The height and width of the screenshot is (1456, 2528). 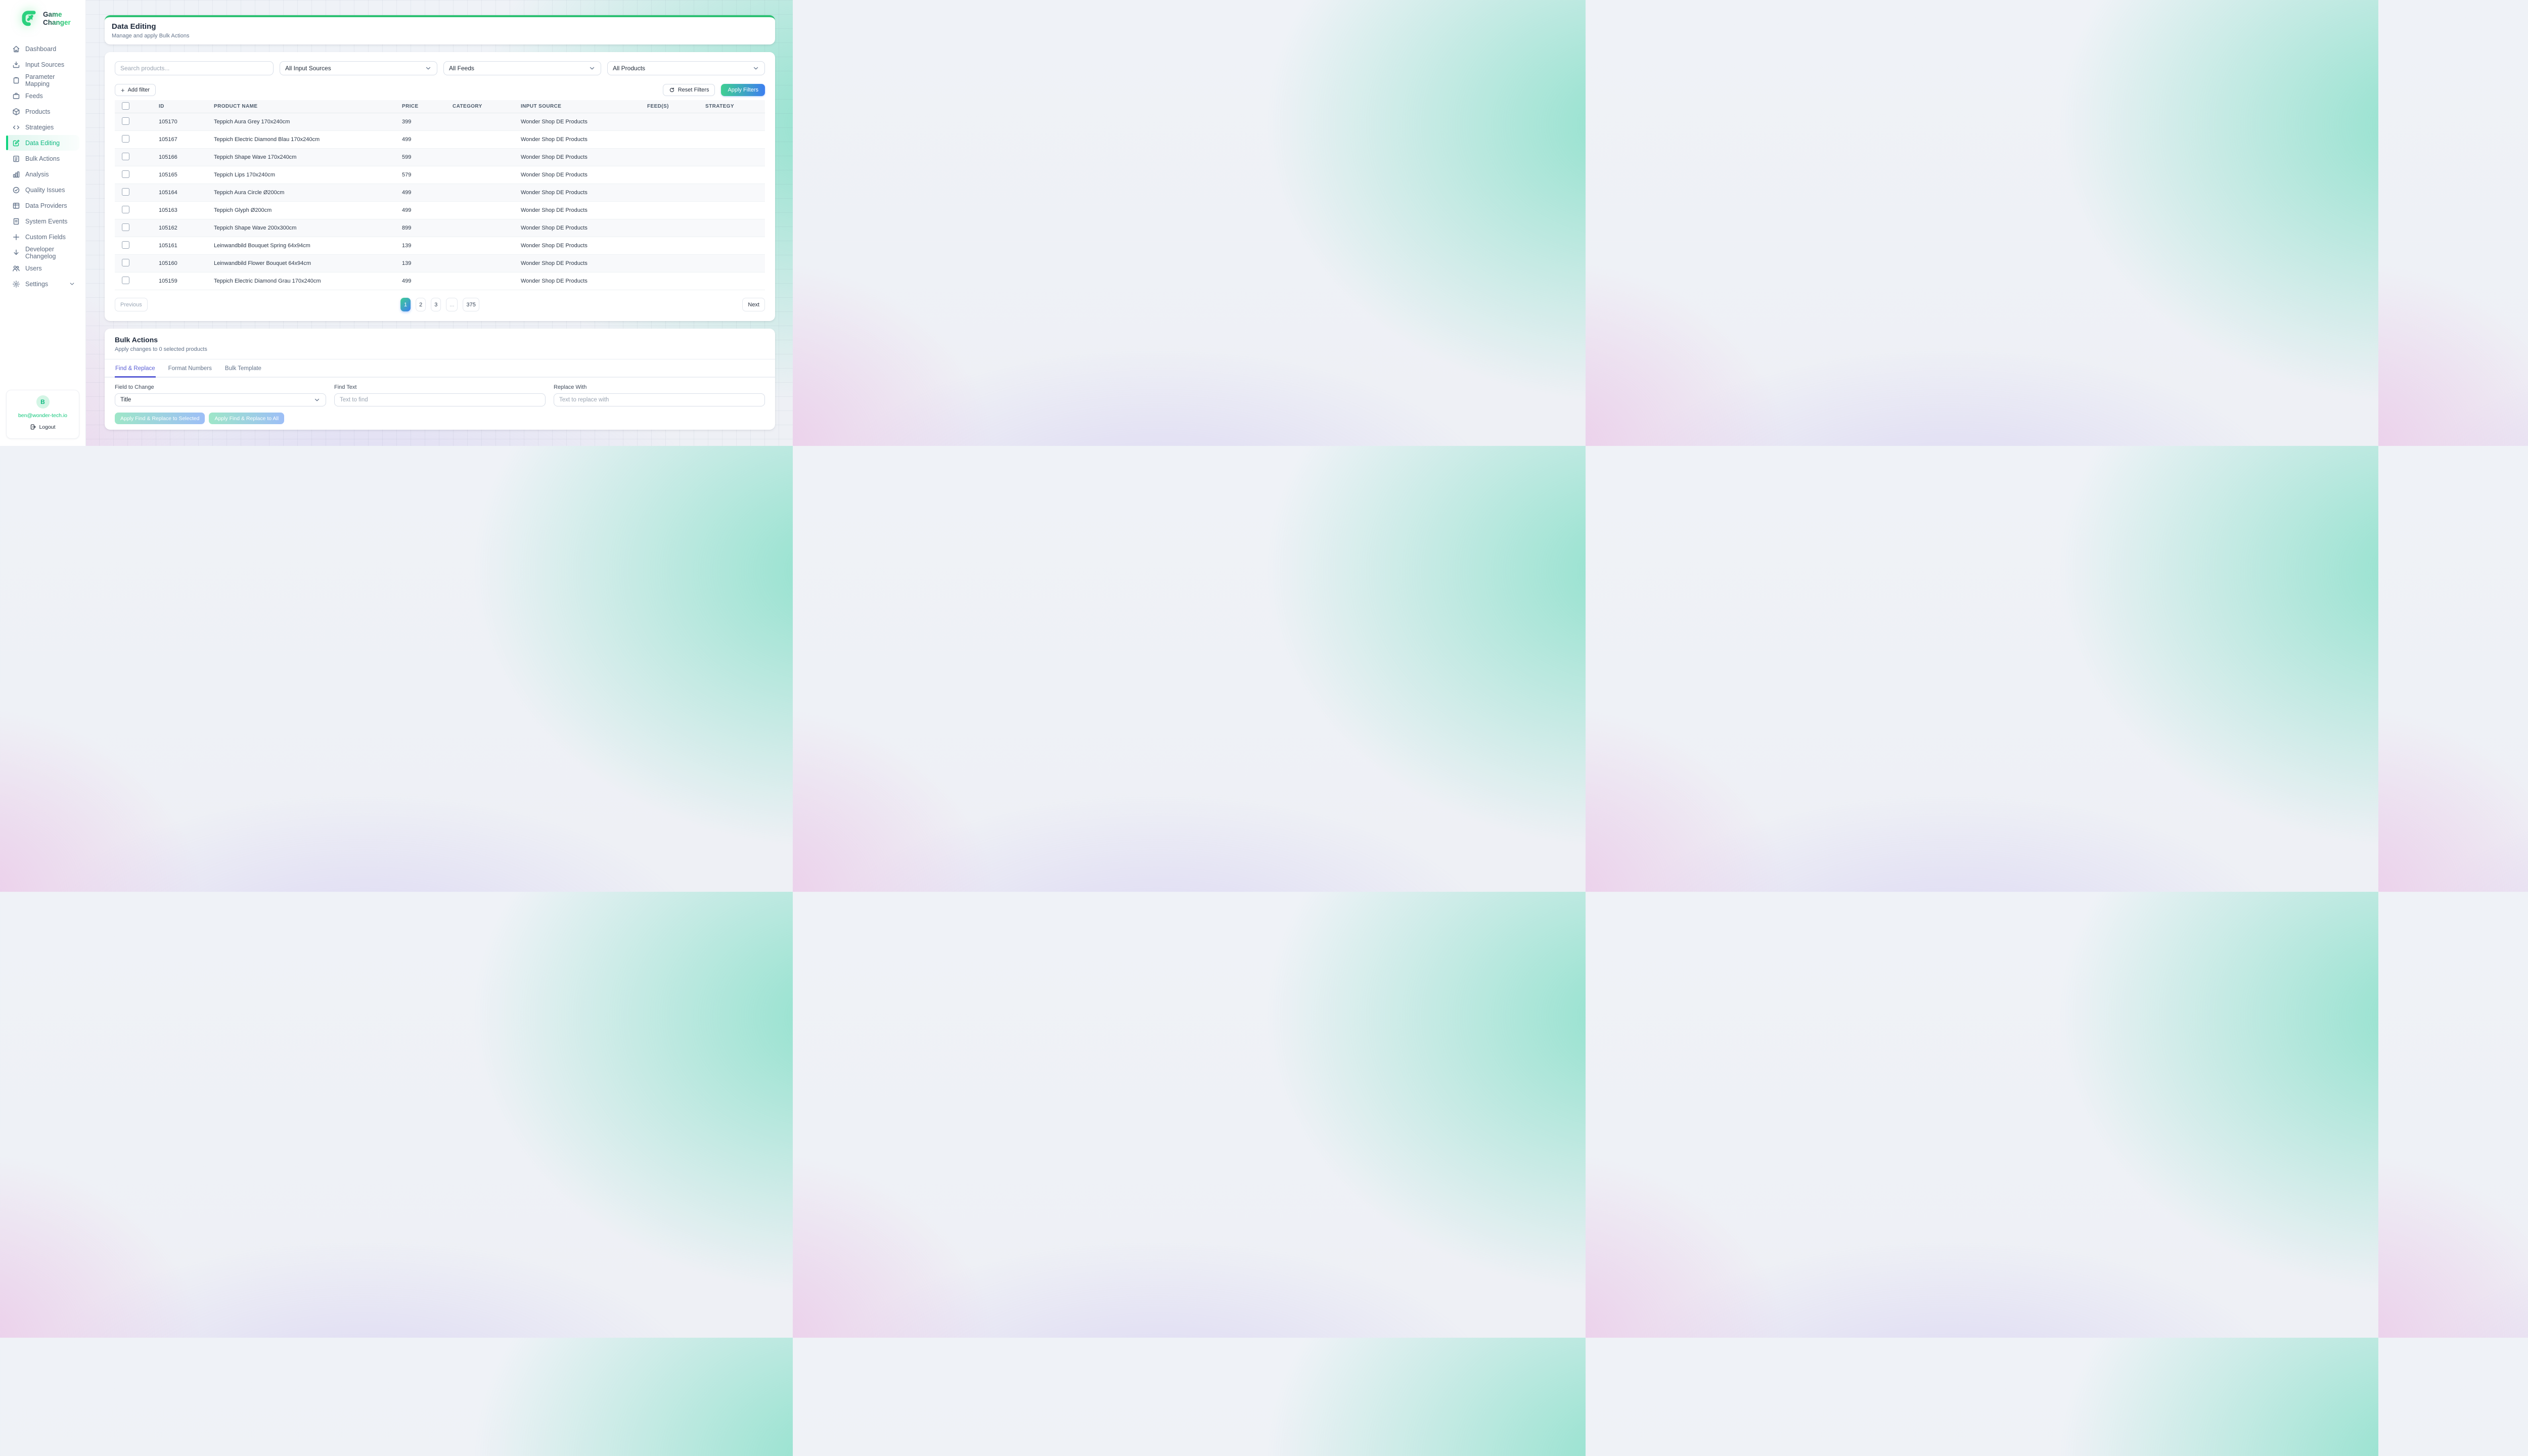 What do you see at coordinates (126, 400) in the screenshot?
I see `field-to-change-value: Title` at bounding box center [126, 400].